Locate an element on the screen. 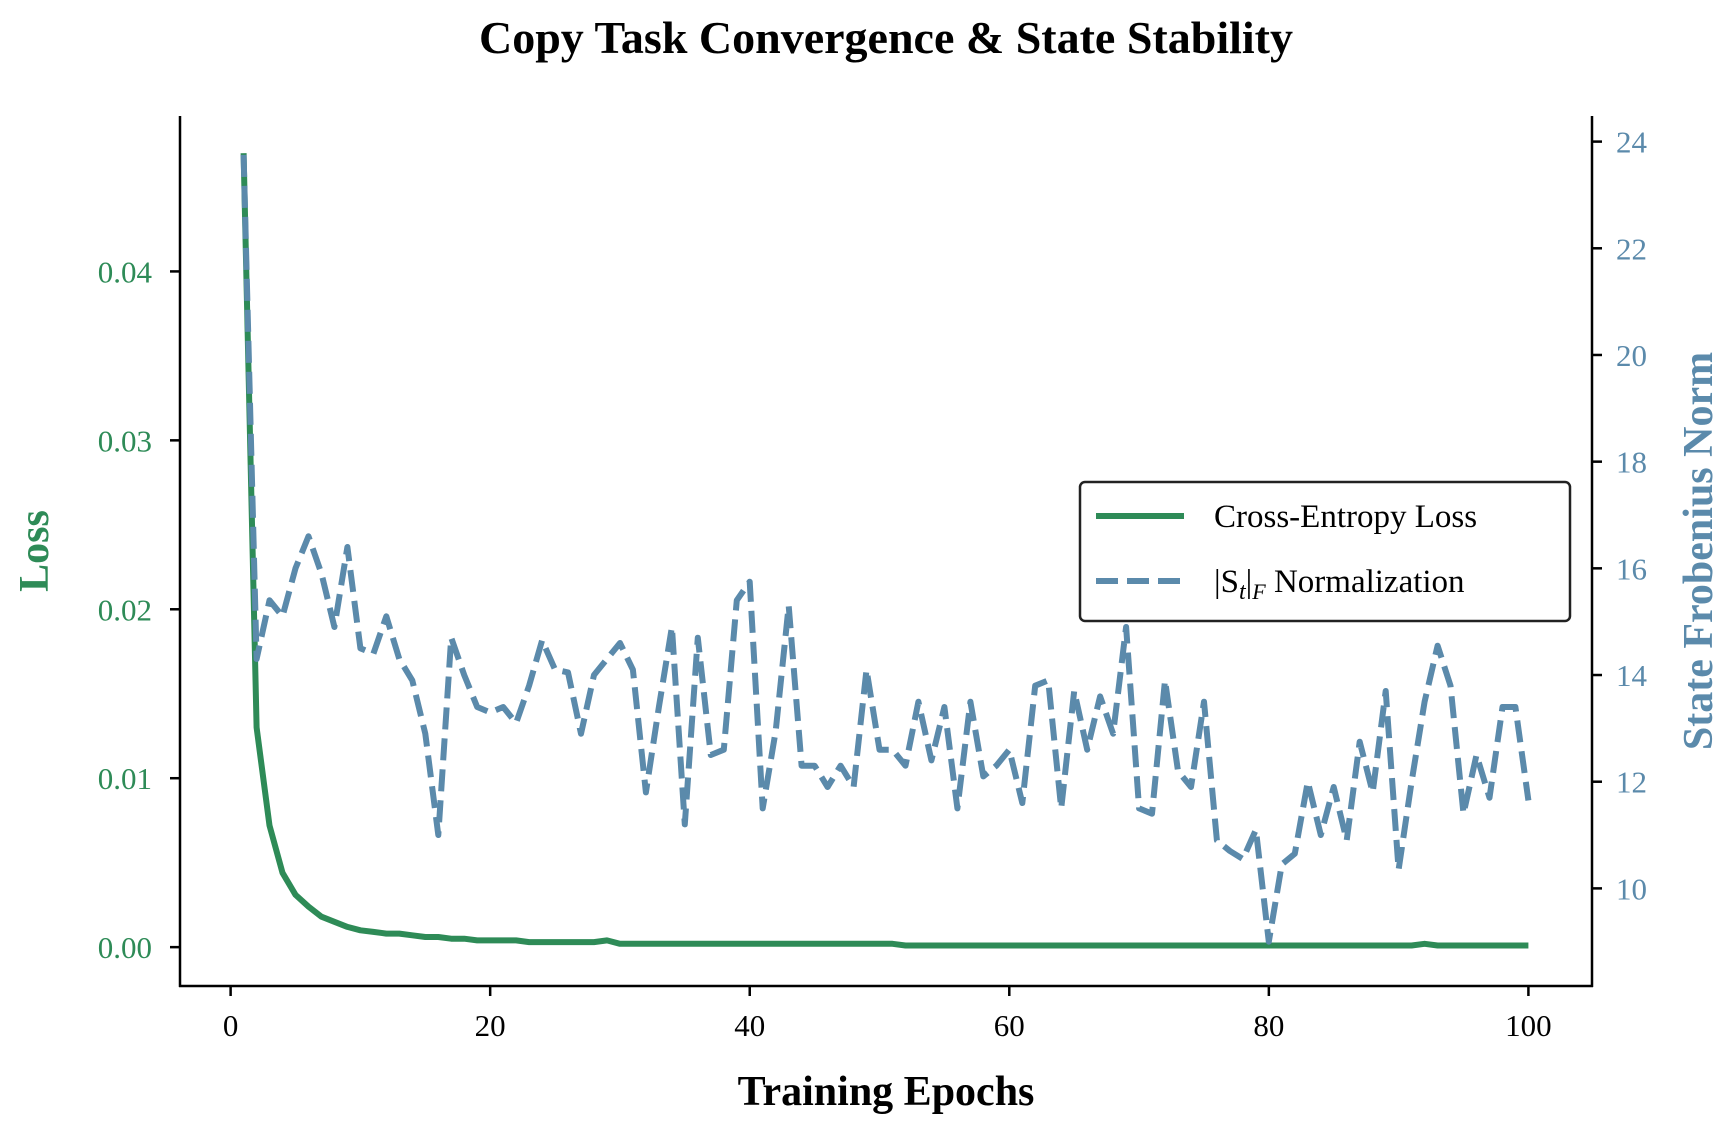 Image resolution: width=1731 pixels, height=1128 pixels. y-right-axis-label: State Frobenius Norm is located at coordinates (1699, 551).